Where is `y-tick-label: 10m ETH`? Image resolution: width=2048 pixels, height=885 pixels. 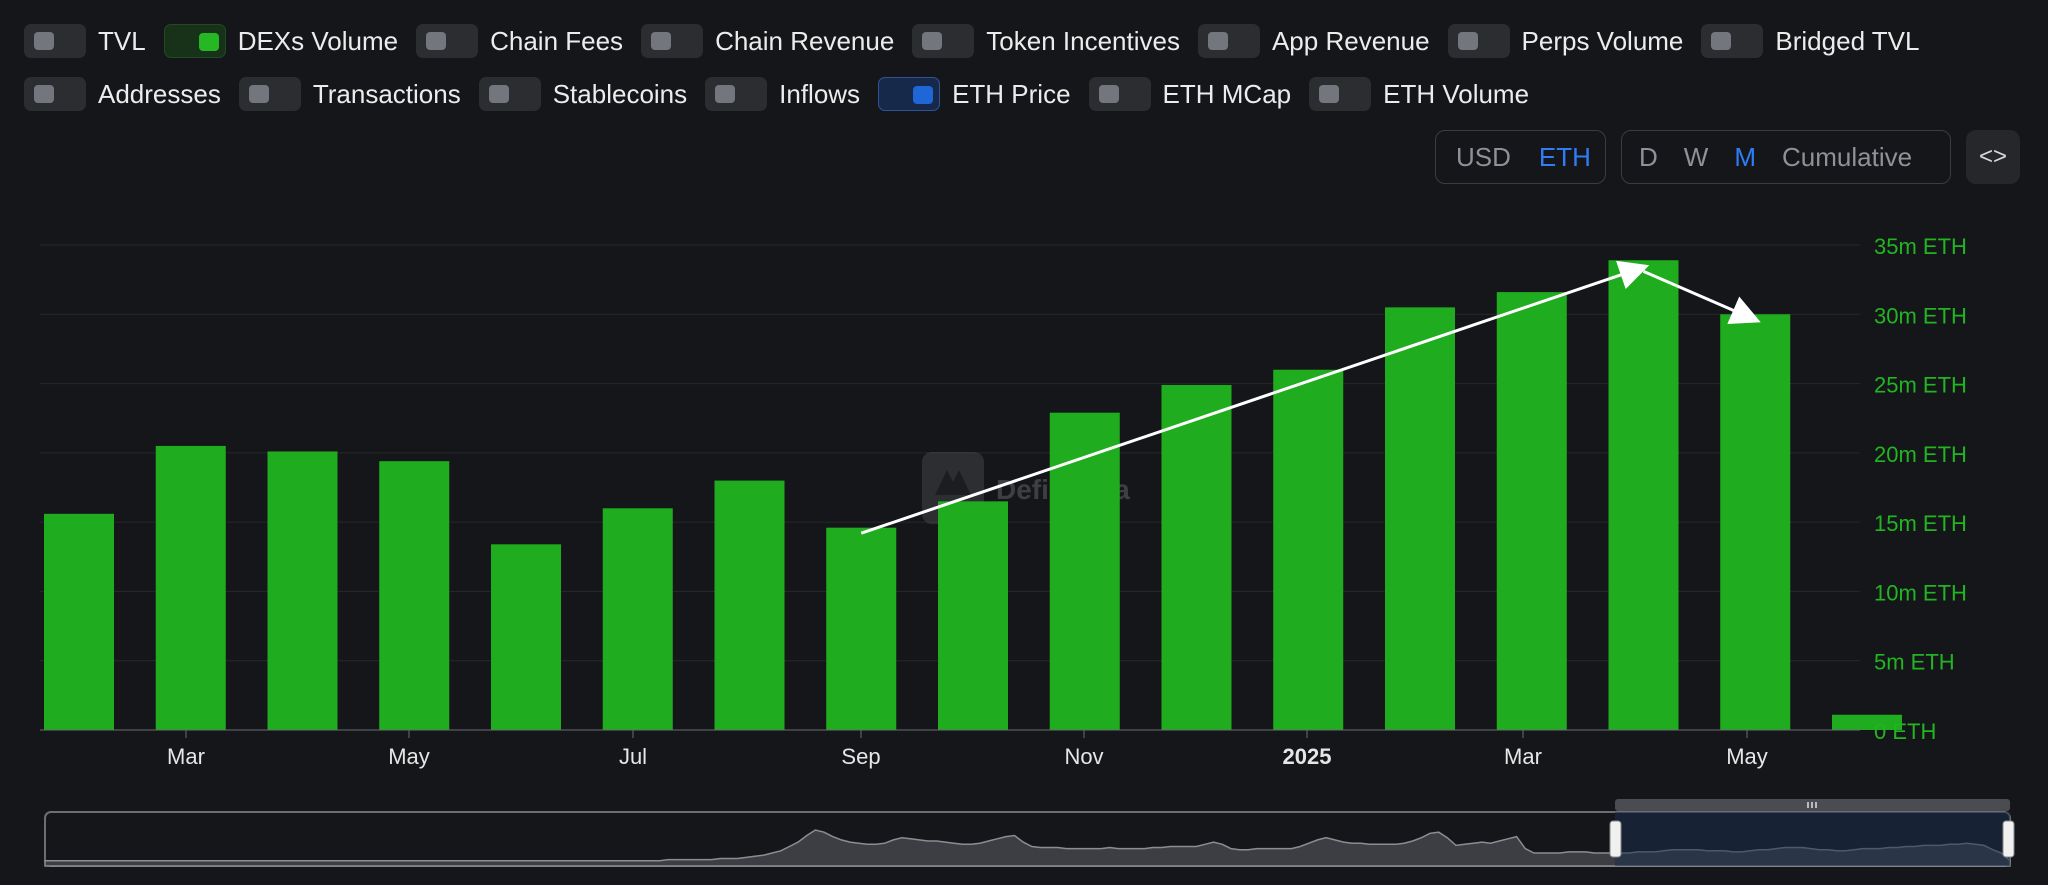 y-tick-label: 10m ETH is located at coordinates (1920, 592).